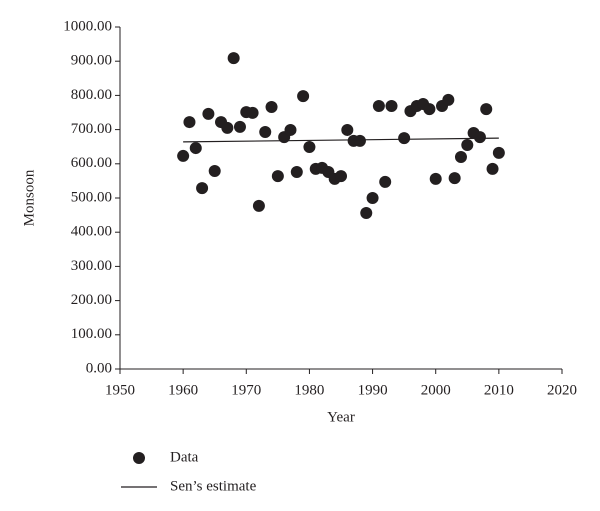 This screenshot has width=600, height=511. What do you see at coordinates (91, 95) in the screenshot?
I see `y-tick-label: 800.00` at bounding box center [91, 95].